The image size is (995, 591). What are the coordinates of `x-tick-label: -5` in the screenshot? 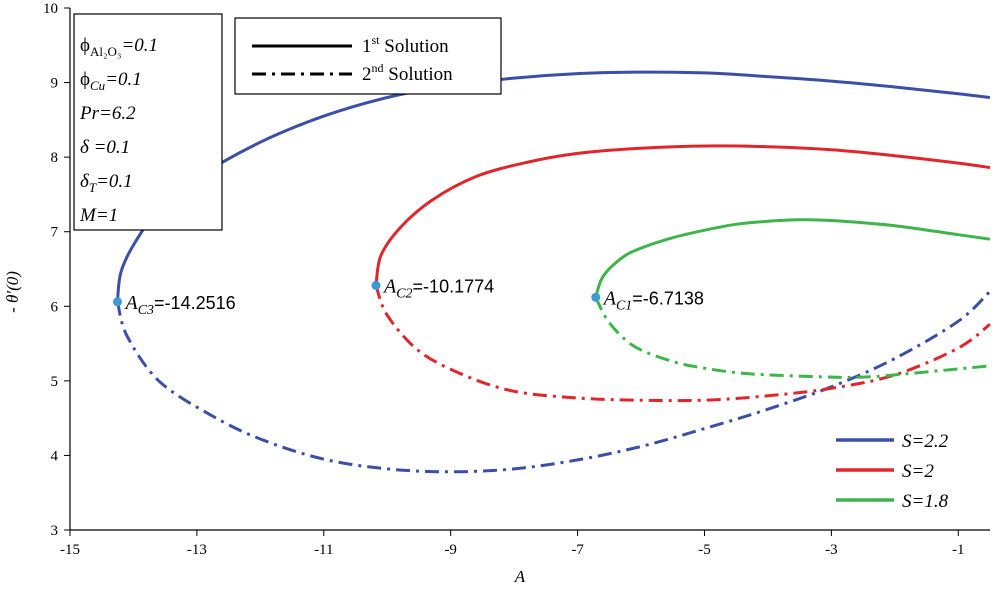 It's located at (704, 550).